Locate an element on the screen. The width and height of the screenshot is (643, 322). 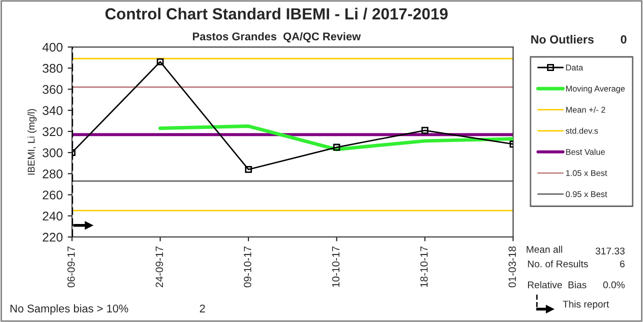
legend-label: Best Value is located at coordinates (585, 151).